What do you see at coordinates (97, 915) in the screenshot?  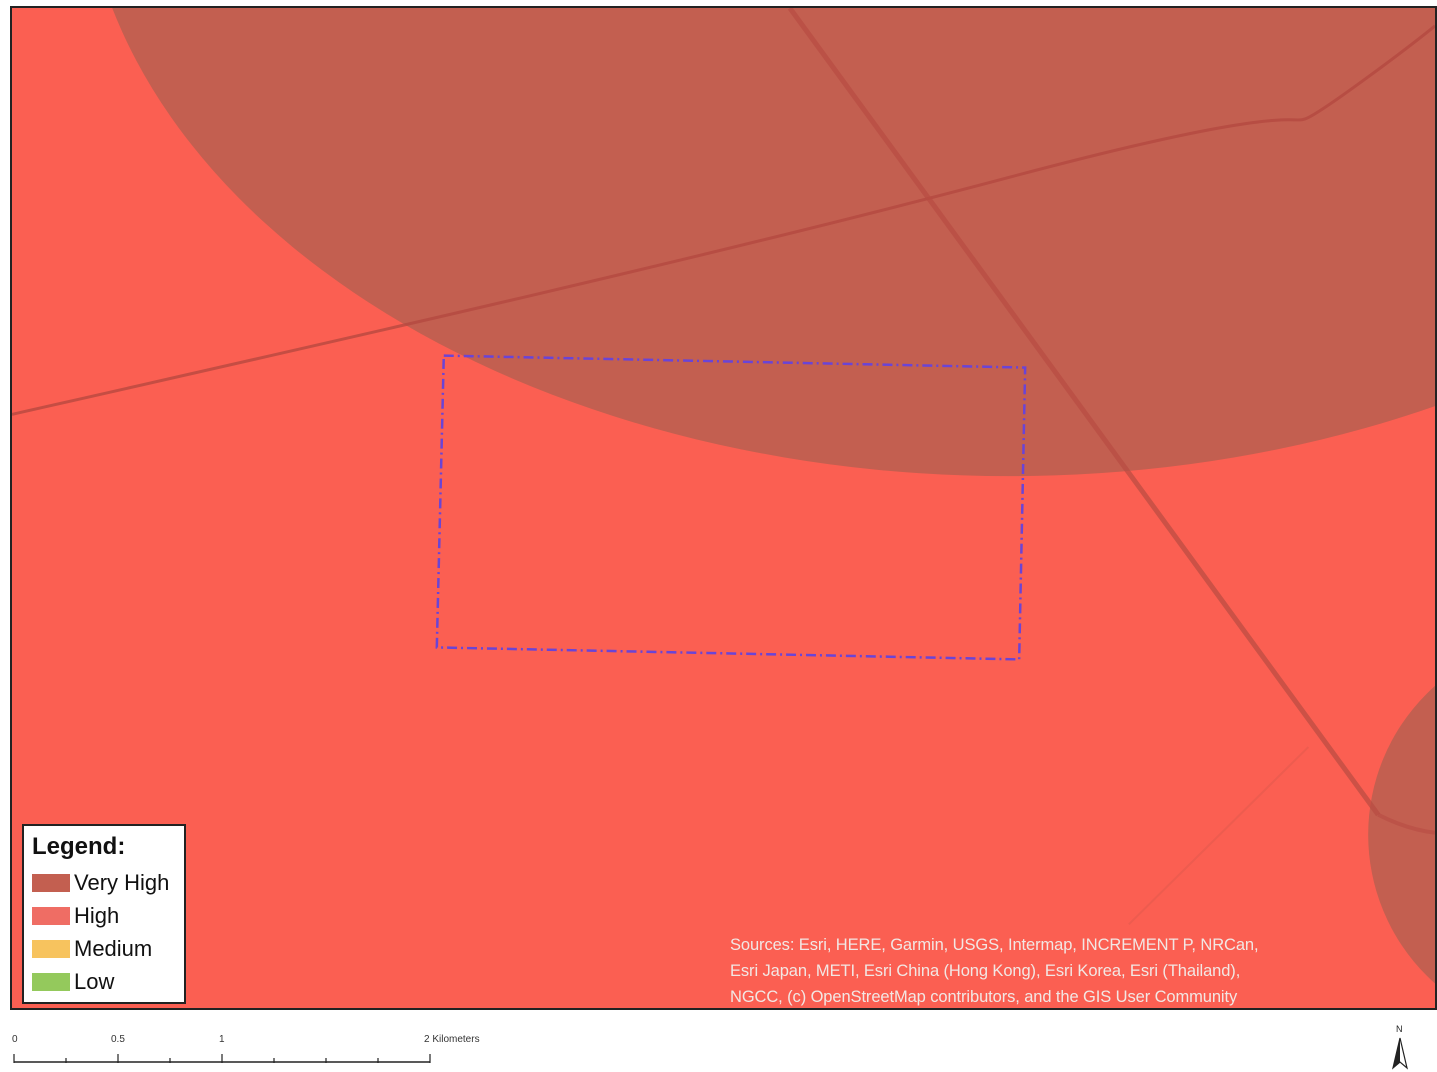 I see `legend-label: High` at bounding box center [97, 915].